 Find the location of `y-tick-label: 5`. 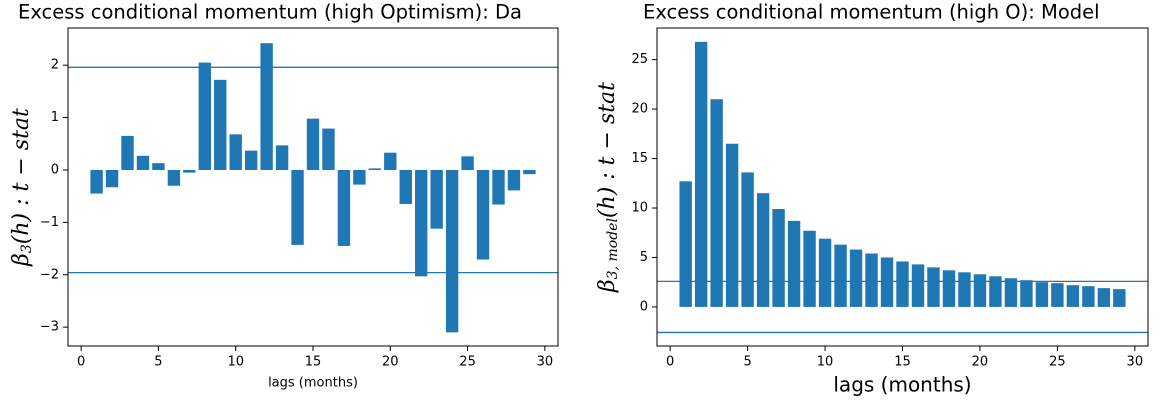

y-tick-label: 5 is located at coordinates (644, 257).